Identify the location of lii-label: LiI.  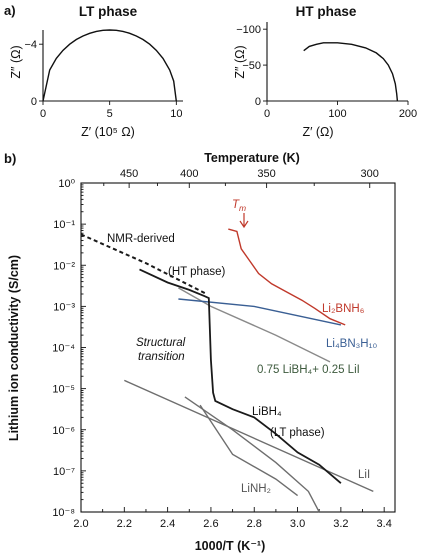
(364, 475).